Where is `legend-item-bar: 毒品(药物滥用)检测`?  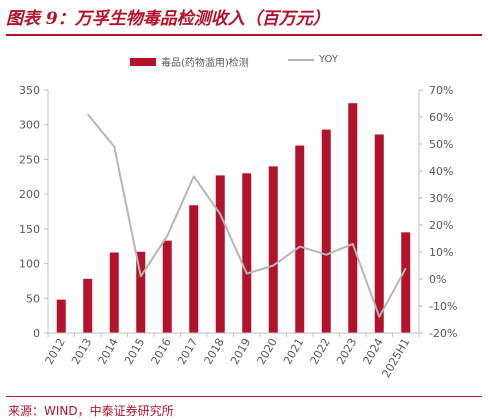 legend-item-bar: 毒品(药物滥用)检测 is located at coordinates (189, 61).